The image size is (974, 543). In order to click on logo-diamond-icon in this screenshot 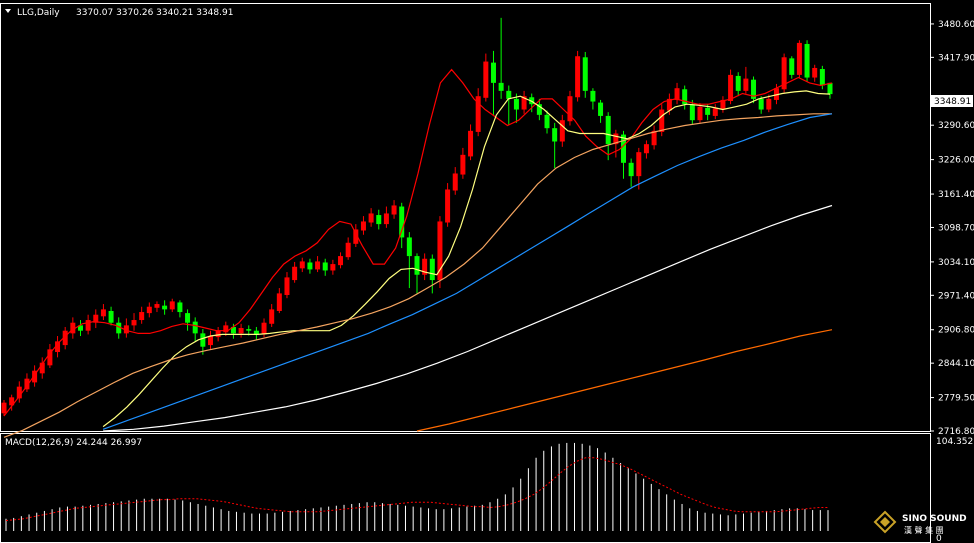, I will do `click(885, 522)`.